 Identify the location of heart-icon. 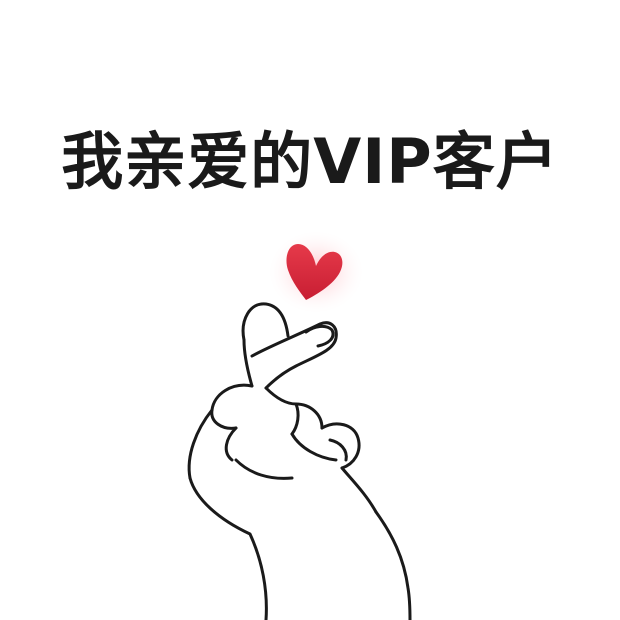
(316, 272).